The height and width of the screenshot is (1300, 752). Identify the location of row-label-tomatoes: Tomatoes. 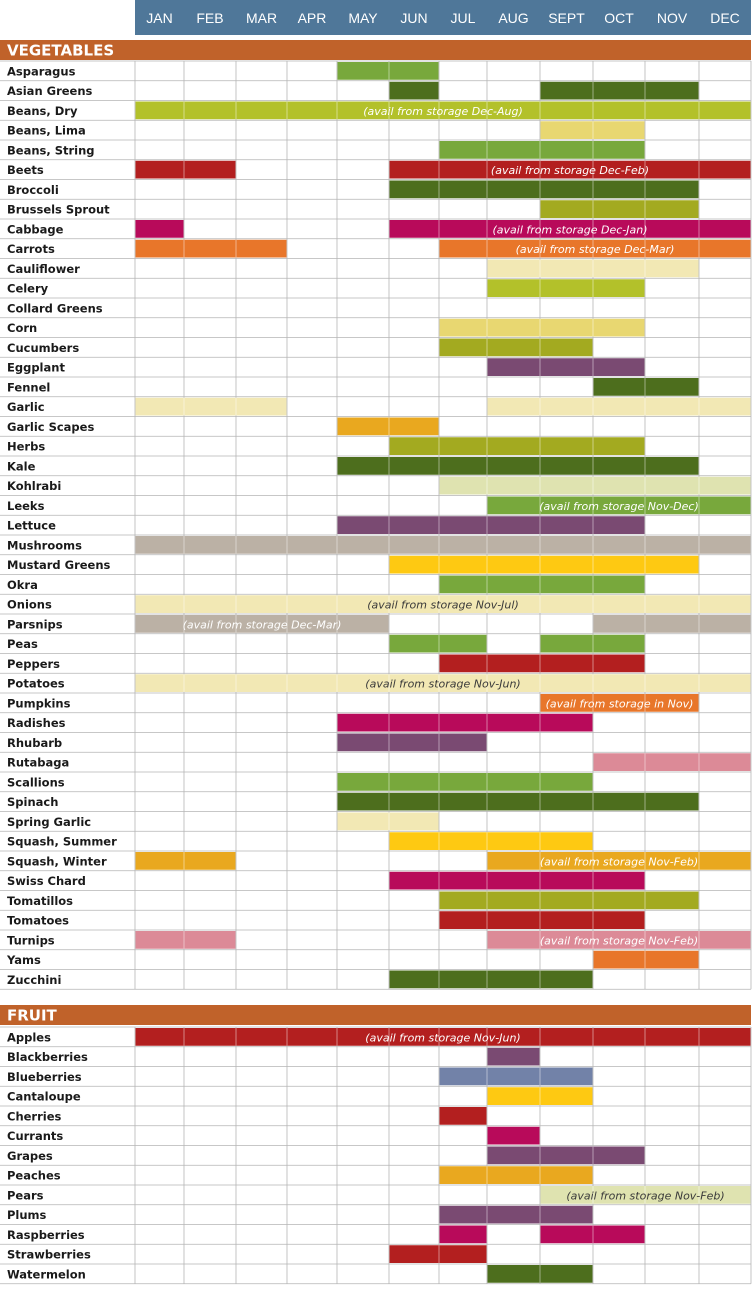
(38, 921).